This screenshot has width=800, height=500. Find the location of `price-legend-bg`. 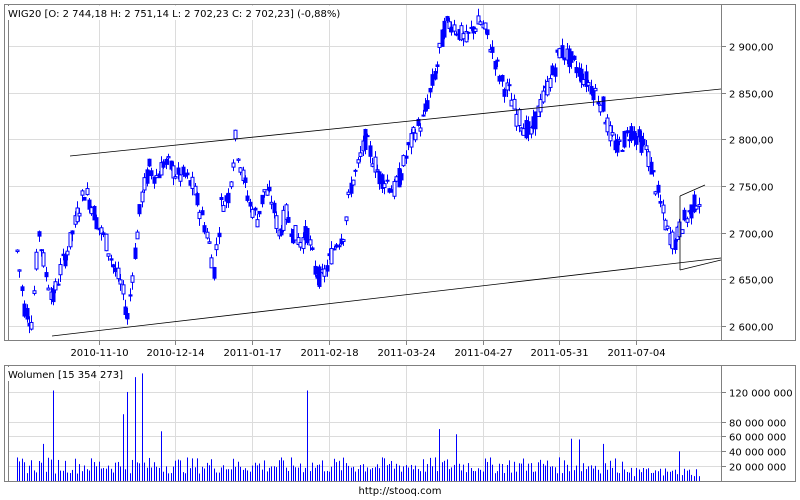

price-legend-bg is located at coordinates (173, 13).